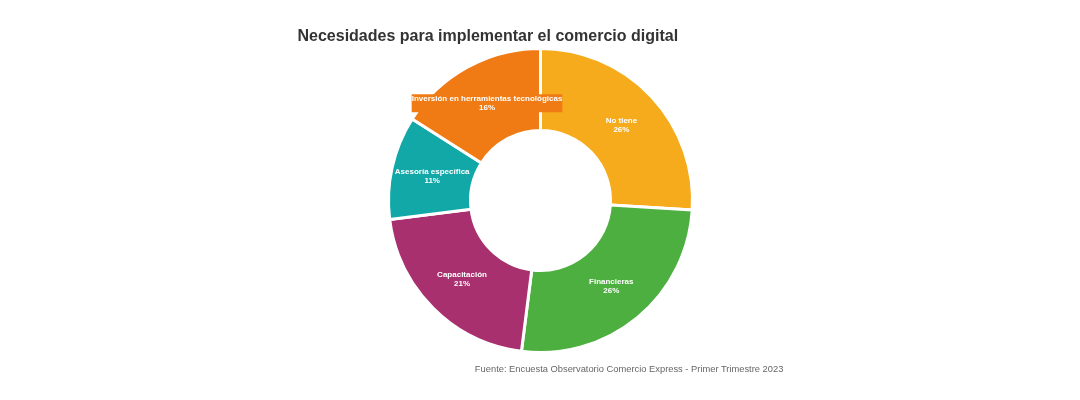 The width and height of the screenshot is (1080, 400). What do you see at coordinates (629, 368) in the screenshot?
I see `source-note: Fuente: Encuesta Observatorio Comercio Express - Primer Trimestre 2023` at bounding box center [629, 368].